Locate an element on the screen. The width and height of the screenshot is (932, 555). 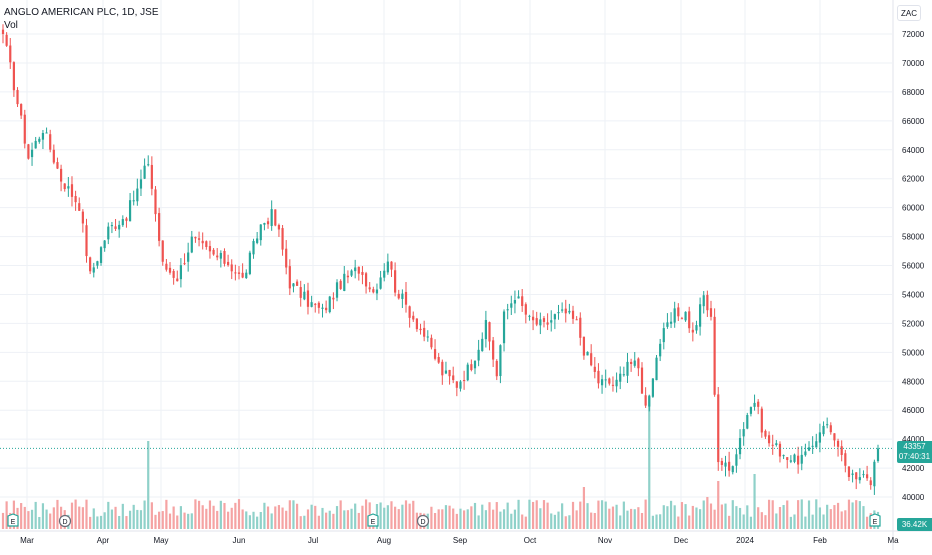
y-tick-label: 42000 is located at coordinates (913, 468).